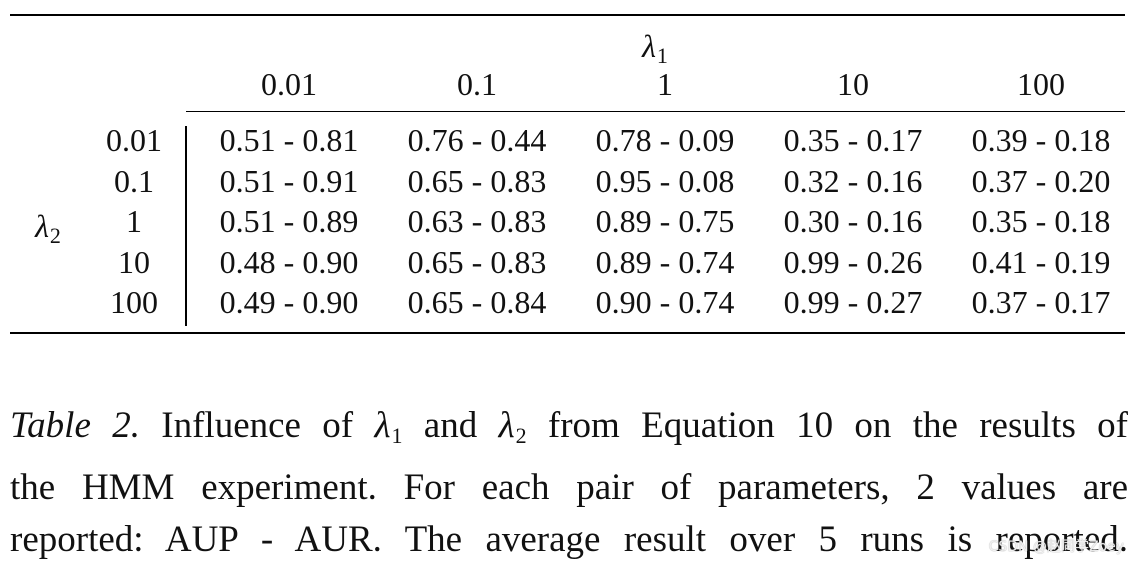 The height and width of the screenshot is (566, 1134). What do you see at coordinates (1041, 140) in the screenshot?
I see `table-cell: 0.39 - 0.18` at bounding box center [1041, 140].